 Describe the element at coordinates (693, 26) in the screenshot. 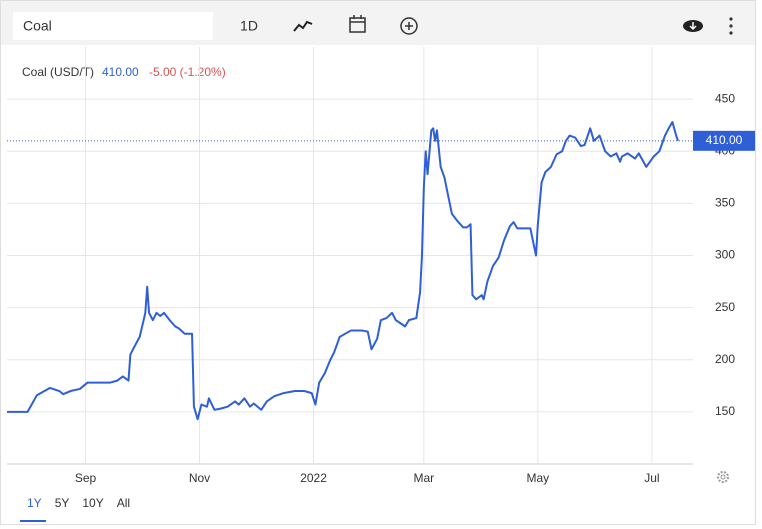

I see `download-icon` at that location.